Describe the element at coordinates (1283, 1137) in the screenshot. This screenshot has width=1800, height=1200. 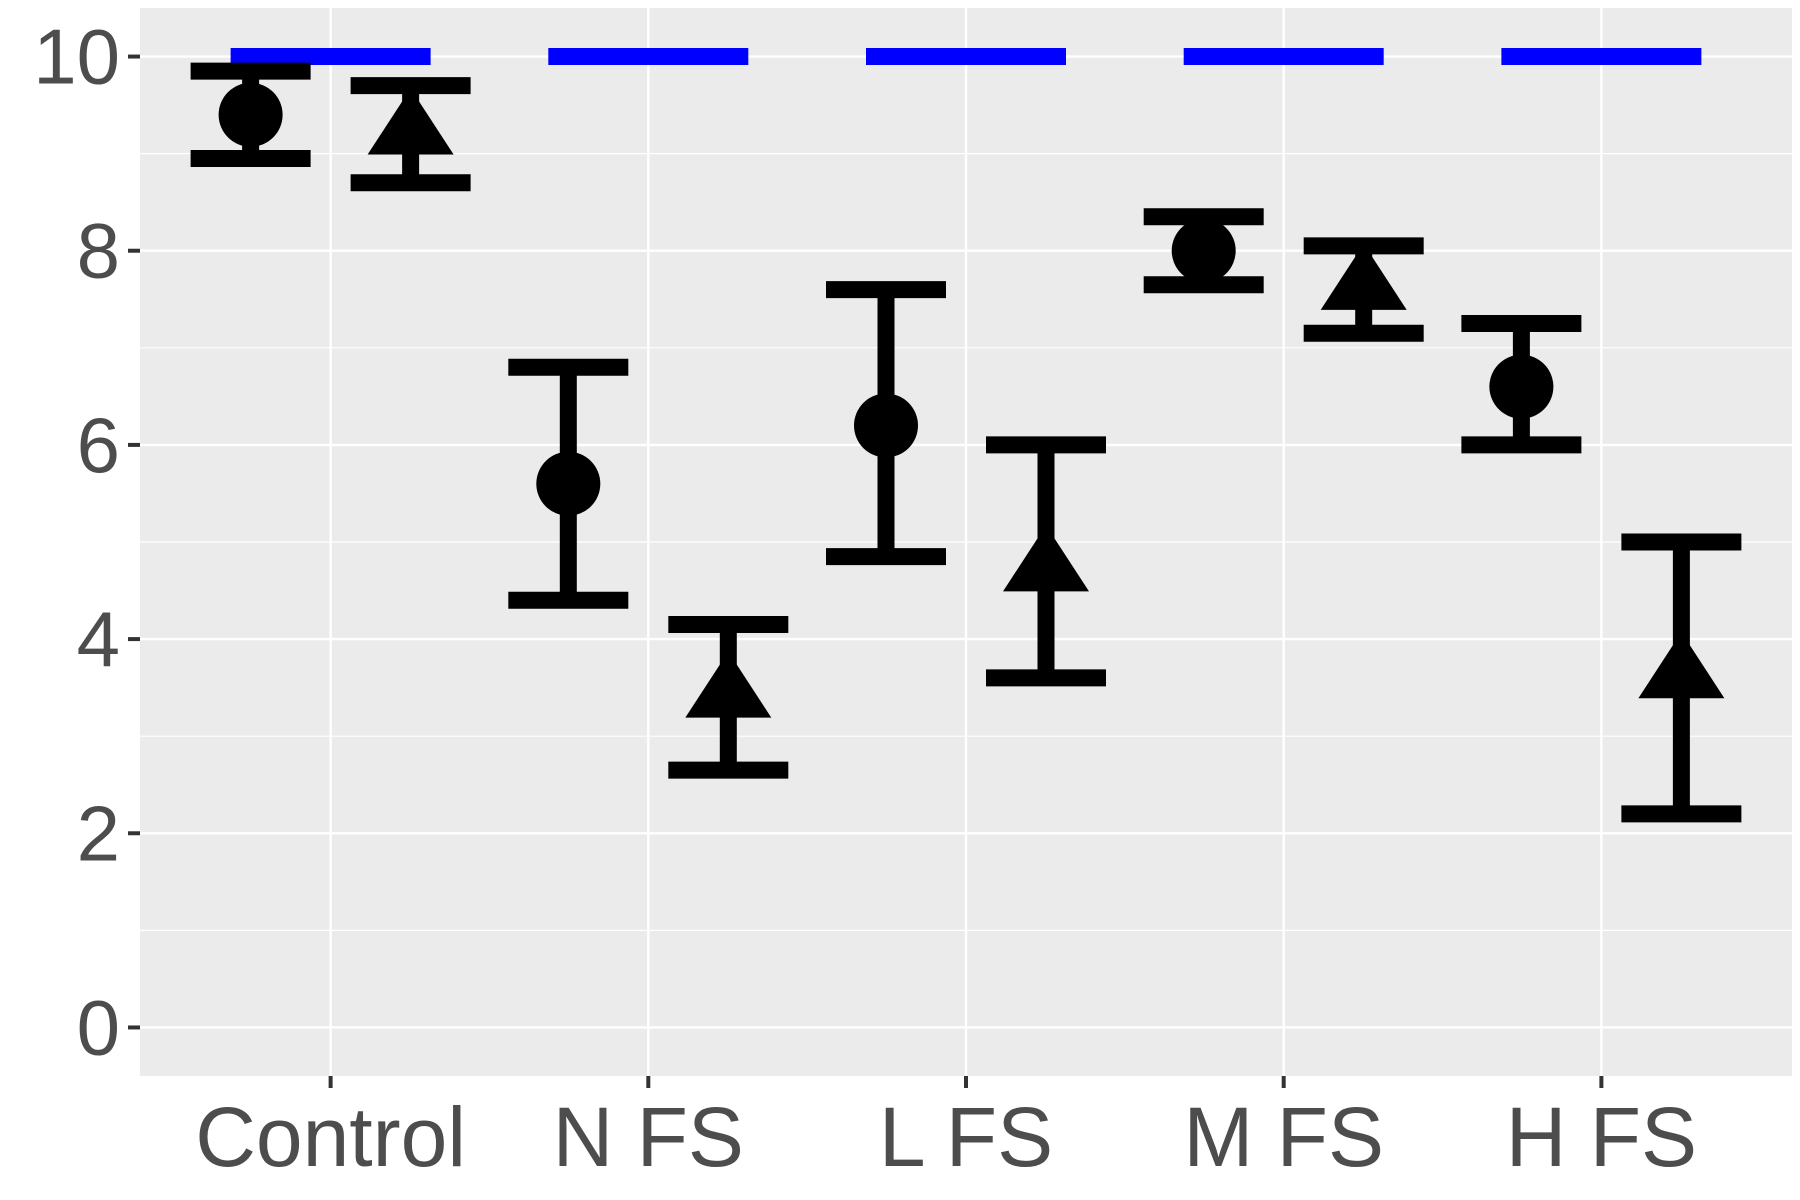
I see `x-tick-label: M FS` at that location.